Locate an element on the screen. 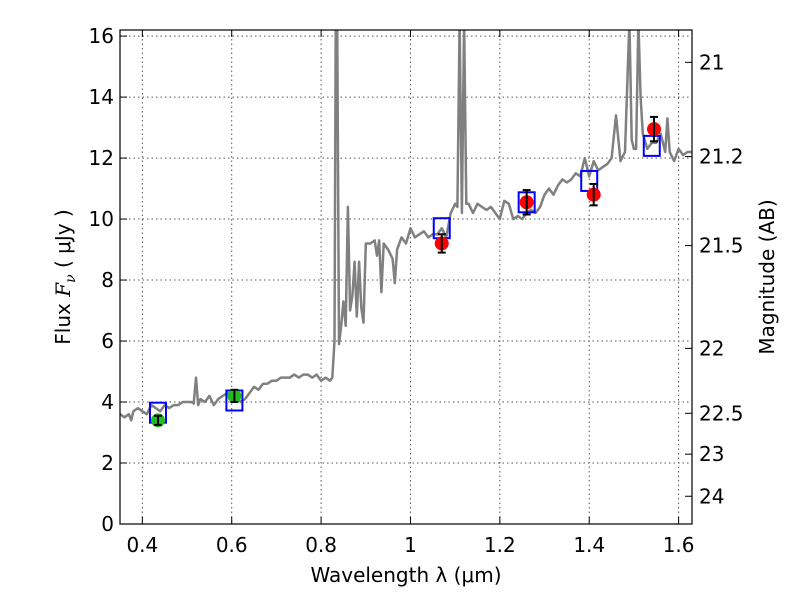 The image size is (800, 600). x-tick-label: 1.4 is located at coordinates (589, 545).